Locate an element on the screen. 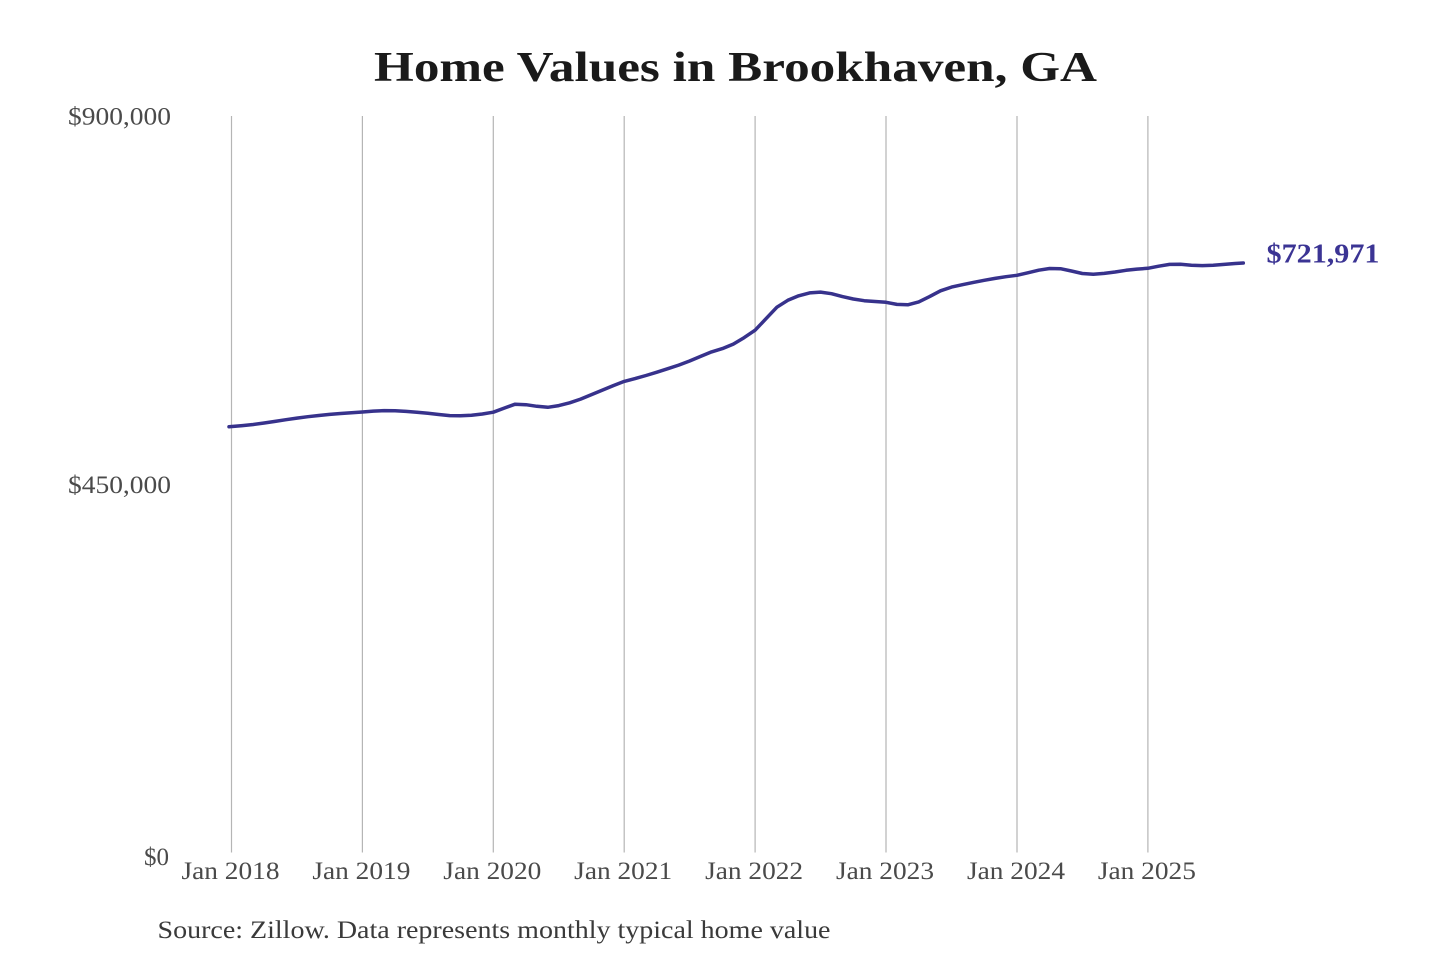  svg-text: Jan 2020 is located at coordinates (492, 871).